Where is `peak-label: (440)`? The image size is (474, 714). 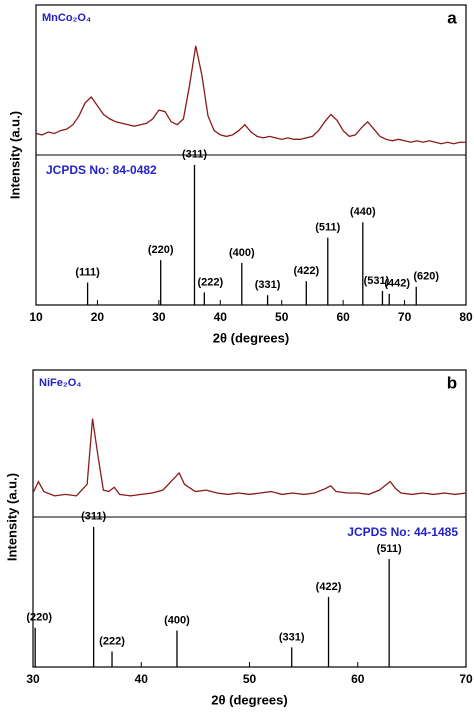
peak-label: (440) is located at coordinates (363, 212).